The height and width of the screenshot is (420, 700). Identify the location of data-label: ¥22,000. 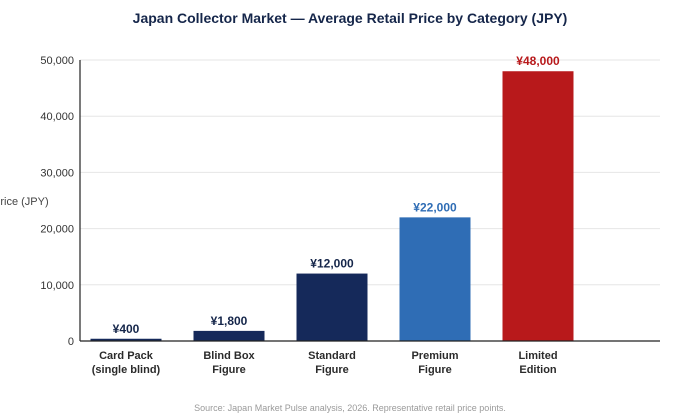
(435, 207).